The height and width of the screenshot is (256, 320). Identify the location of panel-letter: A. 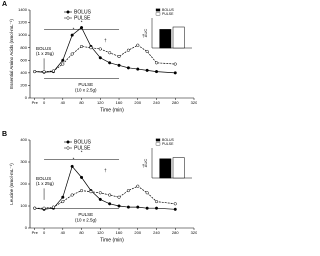
(4, 4).